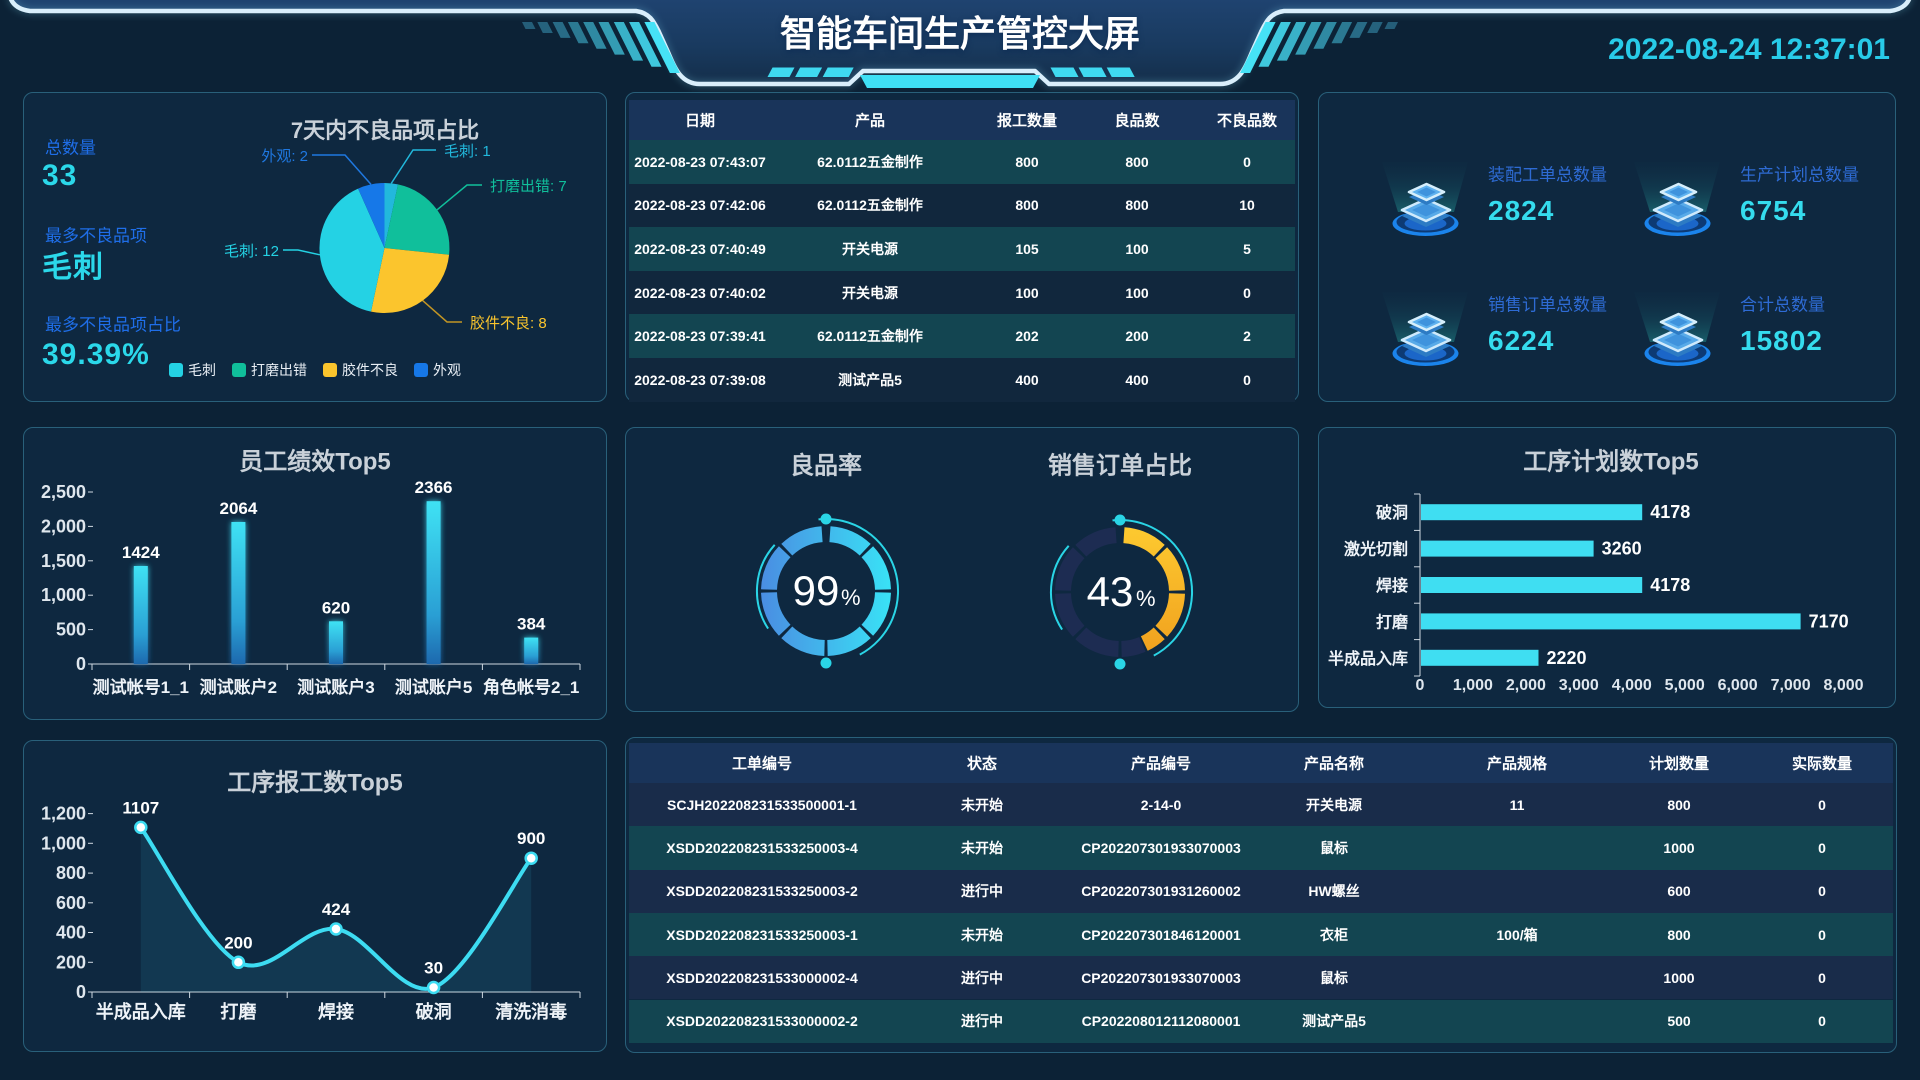  I want to click on svg-text: 毛刺: 1, so click(467, 151).